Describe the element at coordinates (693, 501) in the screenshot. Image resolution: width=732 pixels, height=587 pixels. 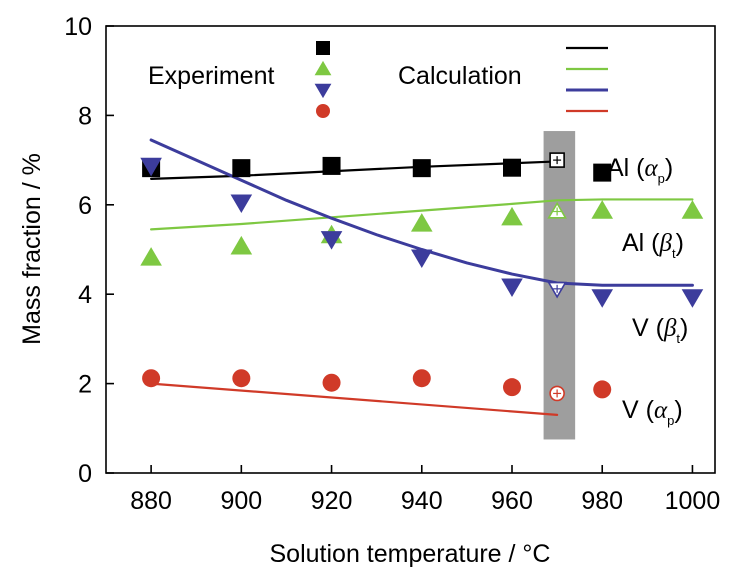
I see `x-tick-label-1000: 1000` at that location.